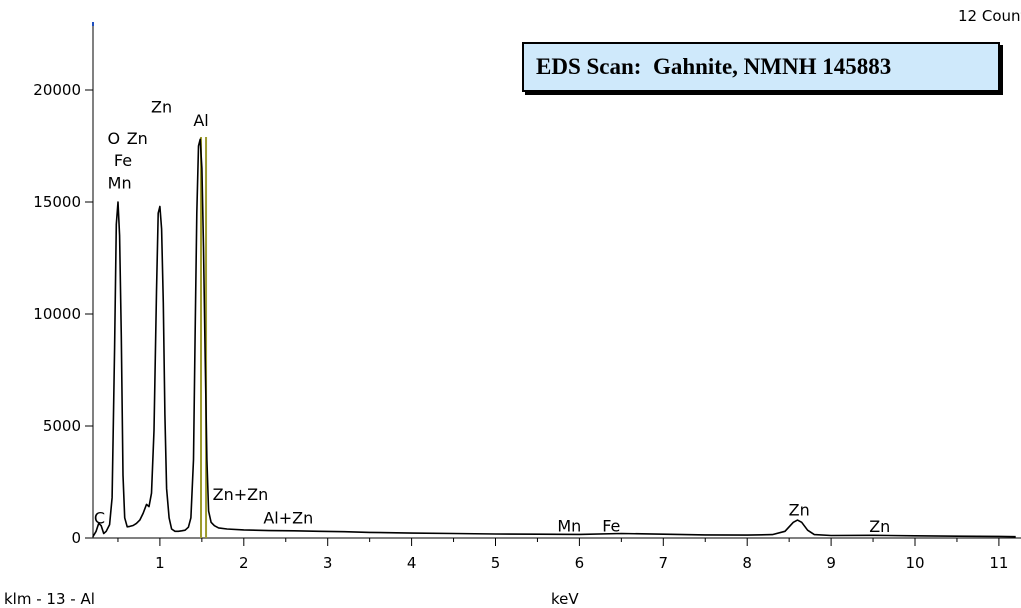  I want to click on x-tick-label: 5, so click(496, 563).